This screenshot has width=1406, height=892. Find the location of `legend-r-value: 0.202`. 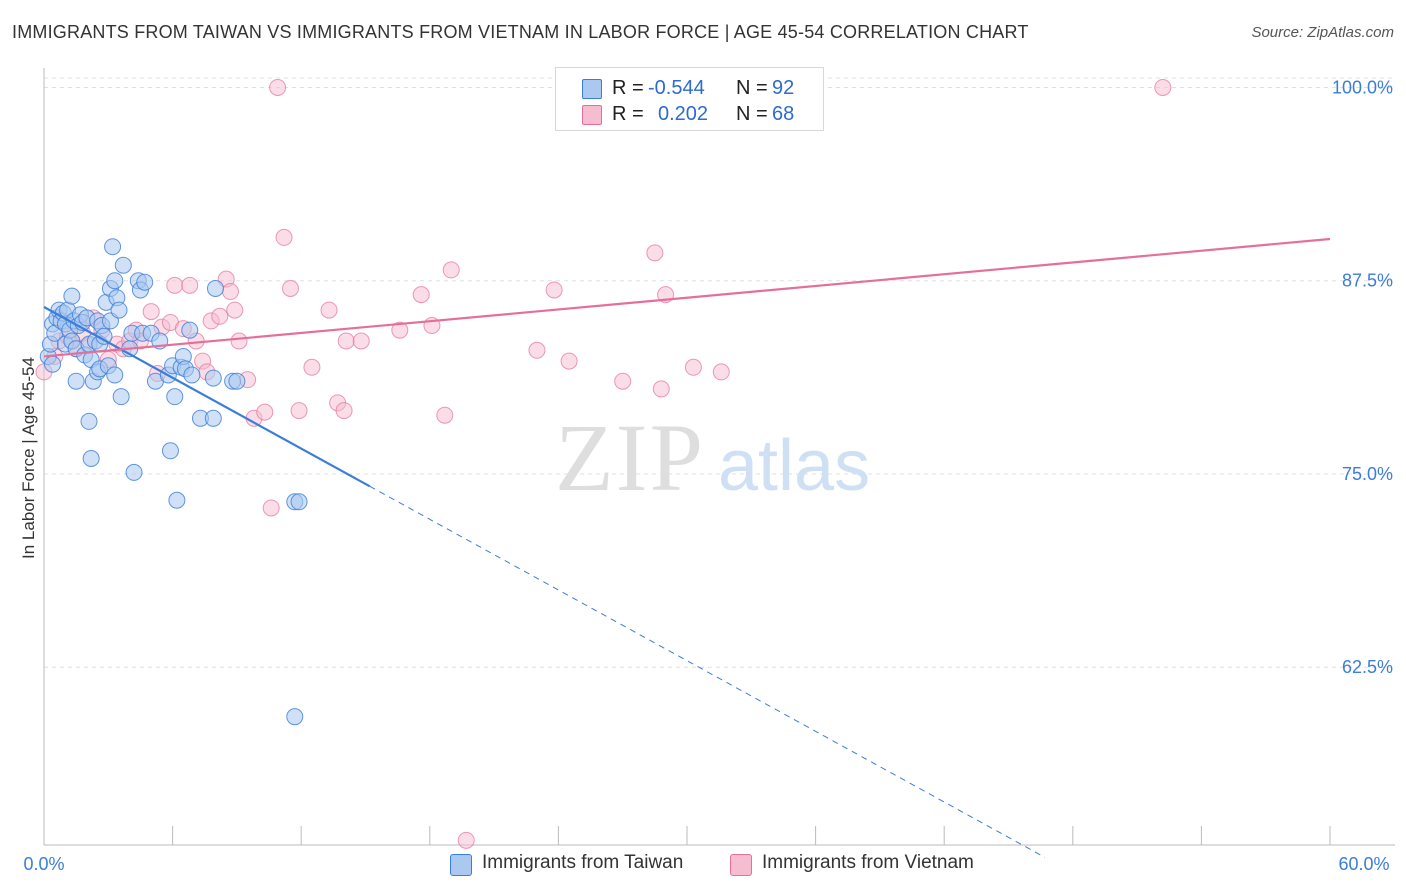

legend-r-value: 0.202 is located at coordinates (683, 114).